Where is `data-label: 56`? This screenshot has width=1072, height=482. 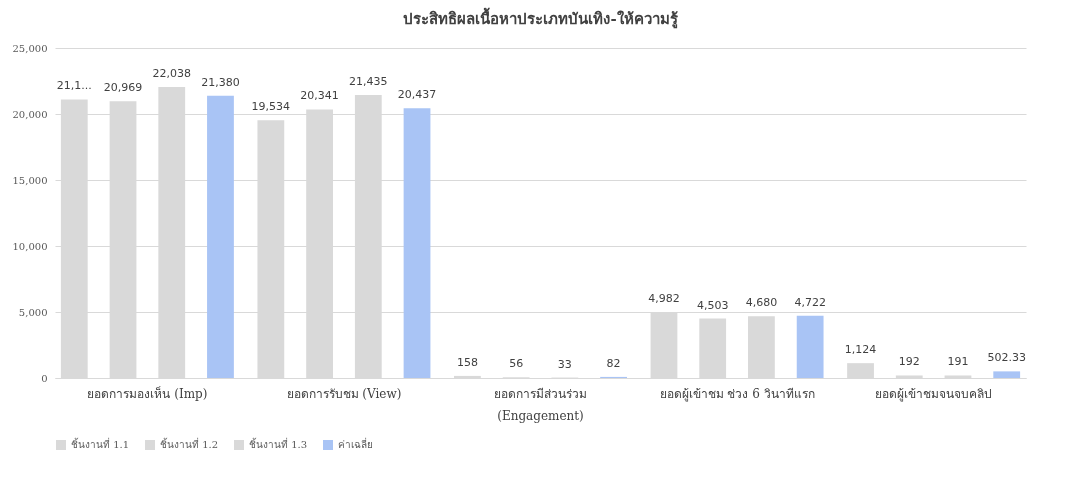
data-label: 56 is located at coordinates (516, 364).